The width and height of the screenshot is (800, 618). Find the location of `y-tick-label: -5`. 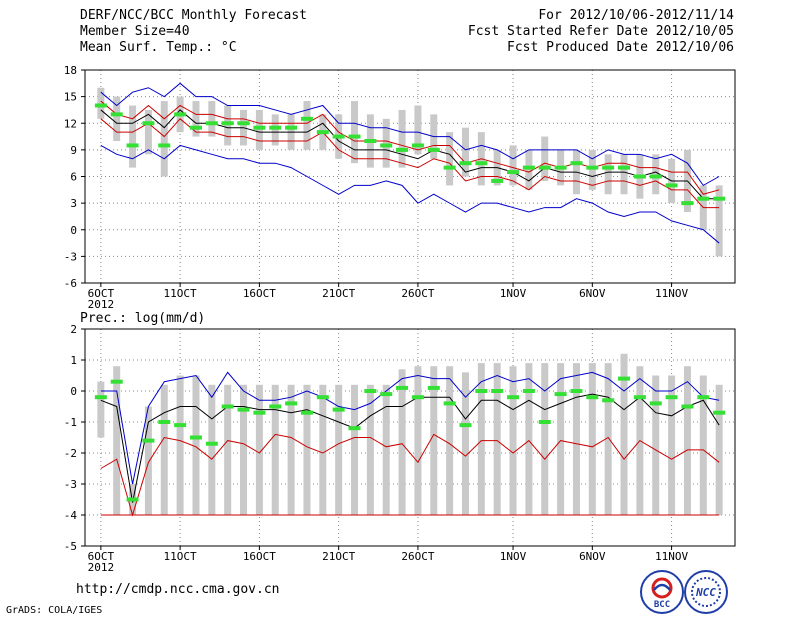

y-tick-label: -5 is located at coordinates (70, 546).